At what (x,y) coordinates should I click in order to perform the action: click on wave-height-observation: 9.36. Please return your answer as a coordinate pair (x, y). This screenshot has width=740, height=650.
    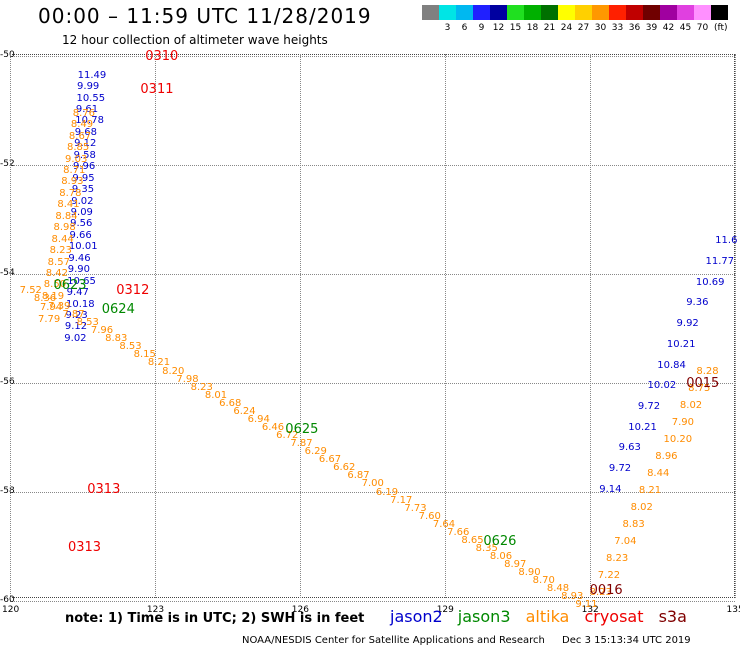
    Looking at the image, I should click on (697, 303).